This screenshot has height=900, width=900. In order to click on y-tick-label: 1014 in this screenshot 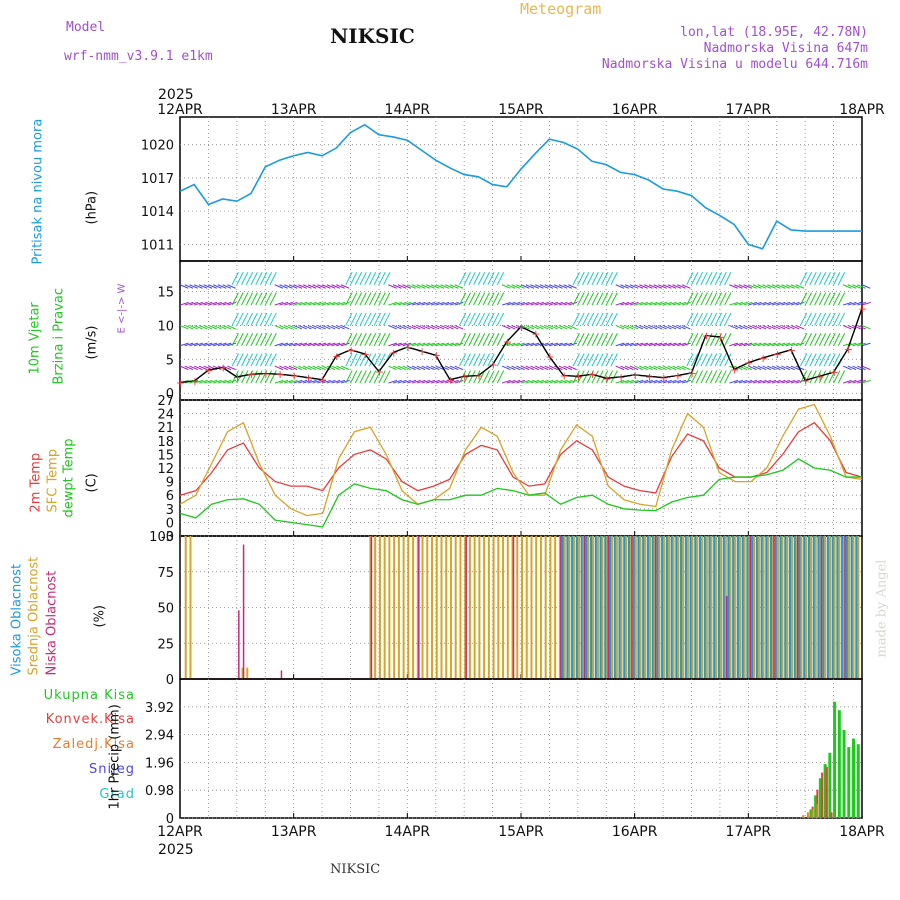, I will do `click(157, 212)`.